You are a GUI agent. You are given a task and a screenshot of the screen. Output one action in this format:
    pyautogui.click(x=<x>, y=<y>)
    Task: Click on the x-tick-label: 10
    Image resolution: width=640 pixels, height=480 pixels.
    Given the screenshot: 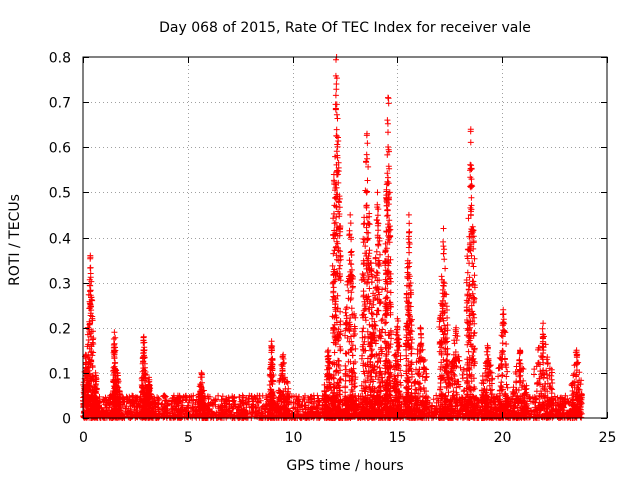 What is the action you would take?
    pyautogui.click(x=294, y=438)
    